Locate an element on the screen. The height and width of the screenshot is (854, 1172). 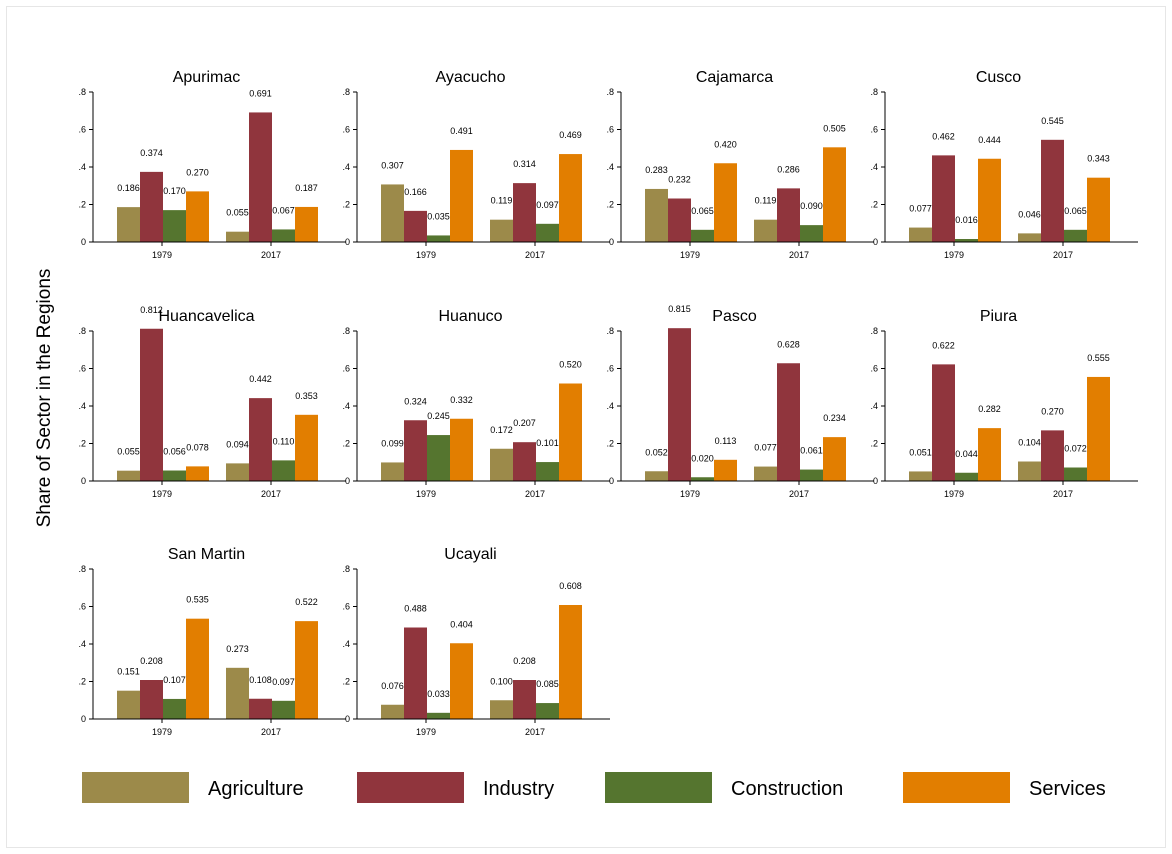
legend-swatch-construction is located at coordinates (658, 787).